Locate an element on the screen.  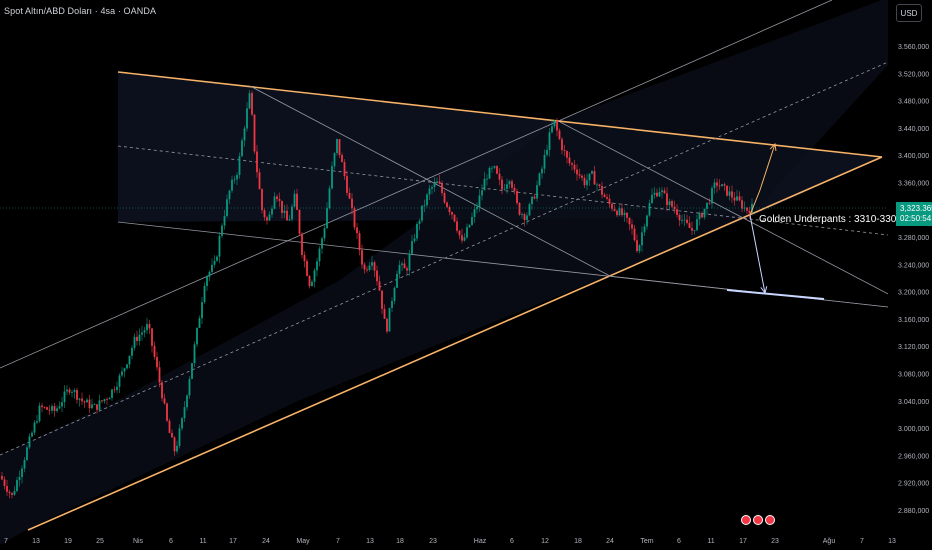
time-tick-label: 19 is located at coordinates (68, 541).